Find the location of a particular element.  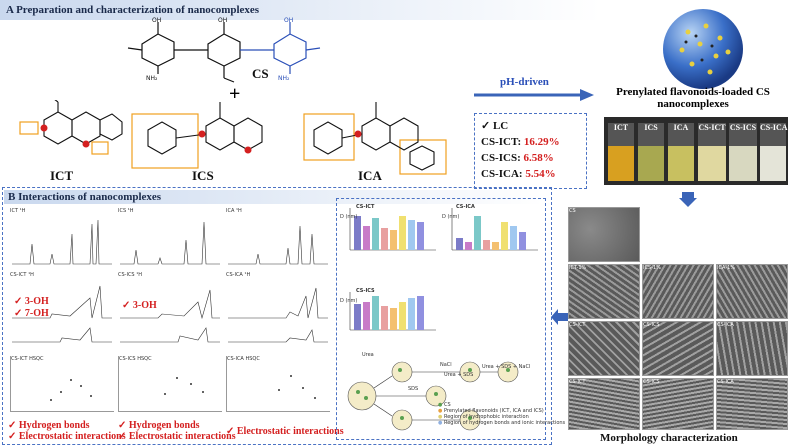

nmr-cs-ict-1h: CS-ICT ¹H is located at coordinates (62, 312).